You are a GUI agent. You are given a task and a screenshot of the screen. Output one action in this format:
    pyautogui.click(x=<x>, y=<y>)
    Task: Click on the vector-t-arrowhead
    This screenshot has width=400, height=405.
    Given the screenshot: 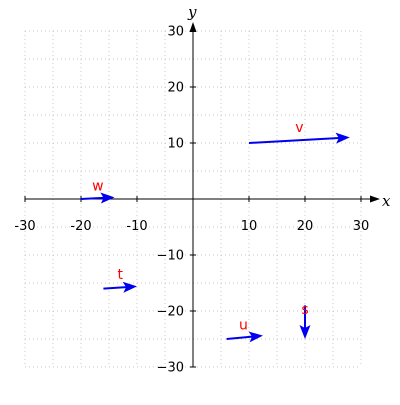 What is the action you would take?
    pyautogui.click(x=129, y=287)
    